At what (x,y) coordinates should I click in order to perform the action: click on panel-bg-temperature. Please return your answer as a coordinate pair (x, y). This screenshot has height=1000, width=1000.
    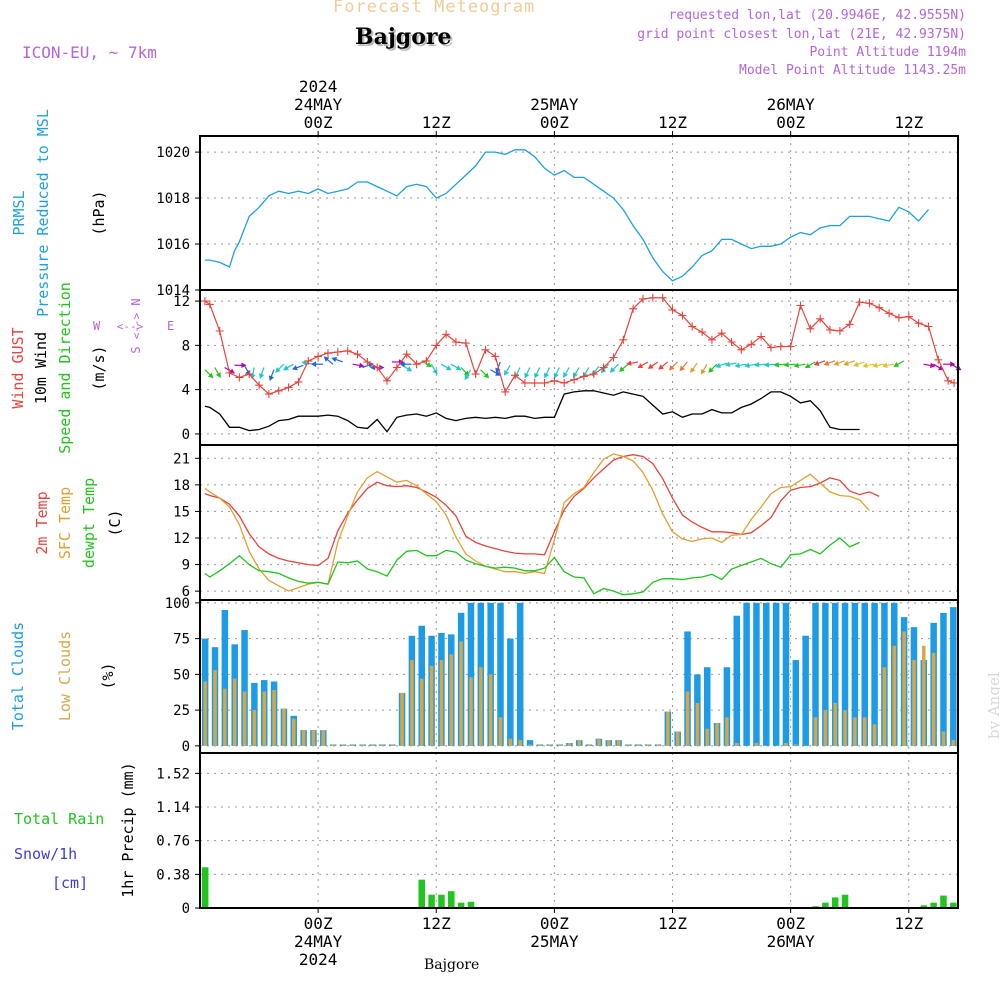
    Looking at the image, I should click on (579, 522).